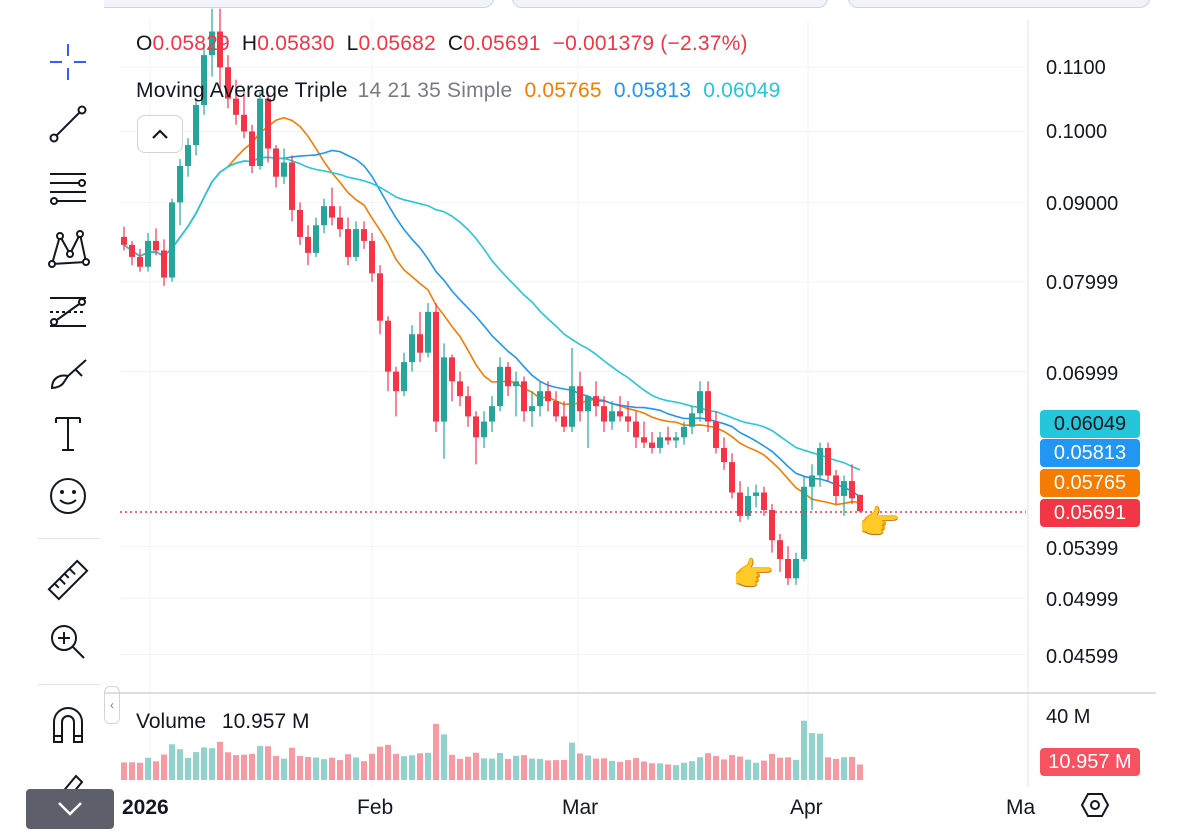 The width and height of the screenshot is (1200, 833). What do you see at coordinates (249, 43) in the screenshot?
I see `high-label: H` at bounding box center [249, 43].